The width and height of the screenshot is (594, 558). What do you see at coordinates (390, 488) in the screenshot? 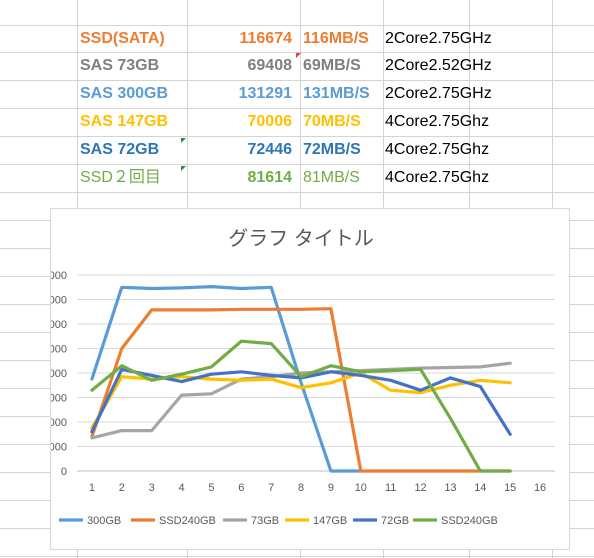
I see `x-tick-label: 11` at bounding box center [390, 488].